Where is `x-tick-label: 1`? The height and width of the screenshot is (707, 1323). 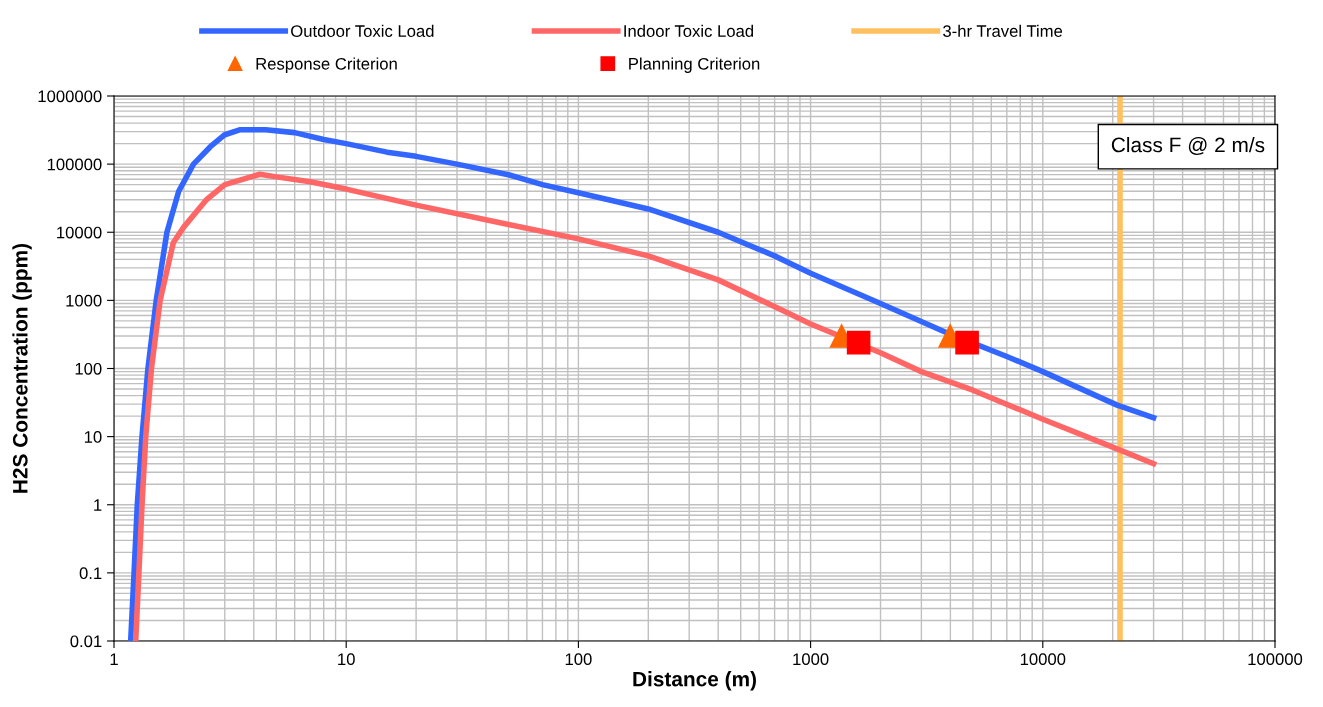
x-tick-label: 1 is located at coordinates (114, 659).